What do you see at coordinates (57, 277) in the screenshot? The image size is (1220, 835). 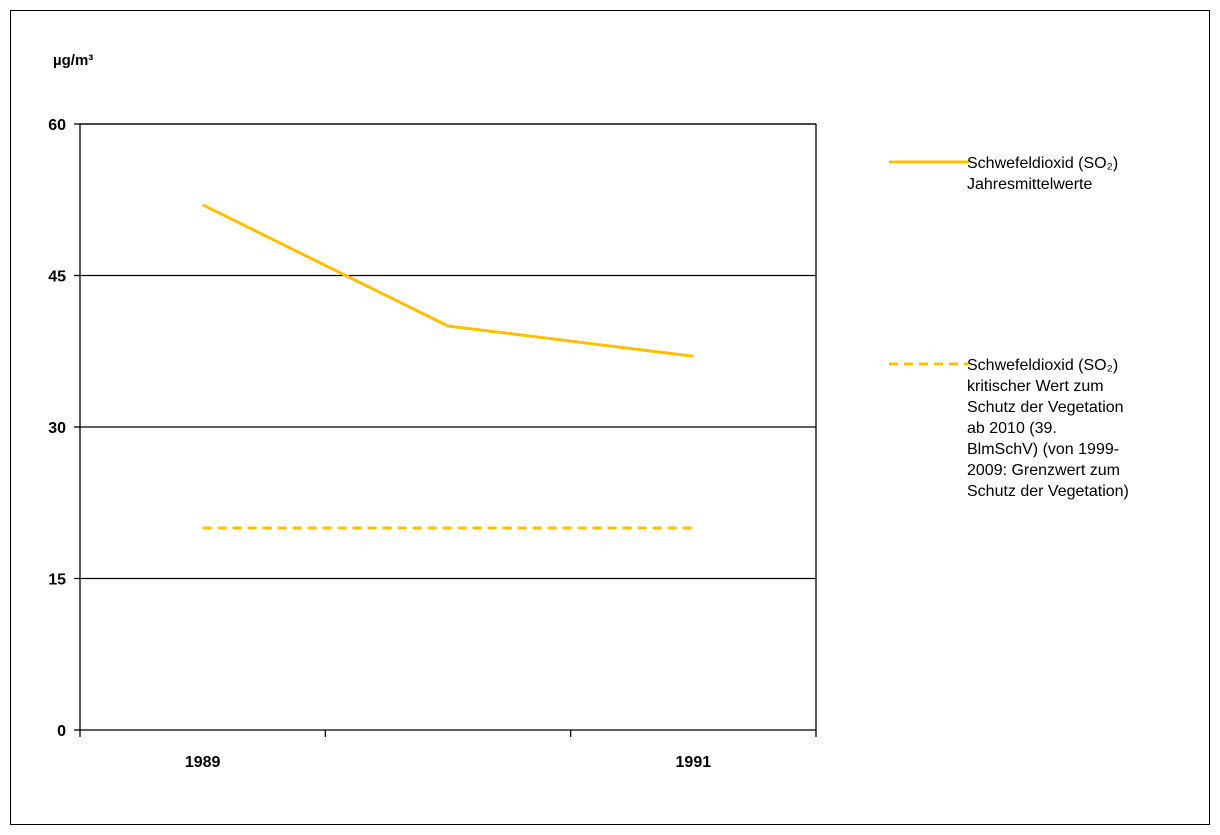 I see `y-tick-label: 45` at bounding box center [57, 277].